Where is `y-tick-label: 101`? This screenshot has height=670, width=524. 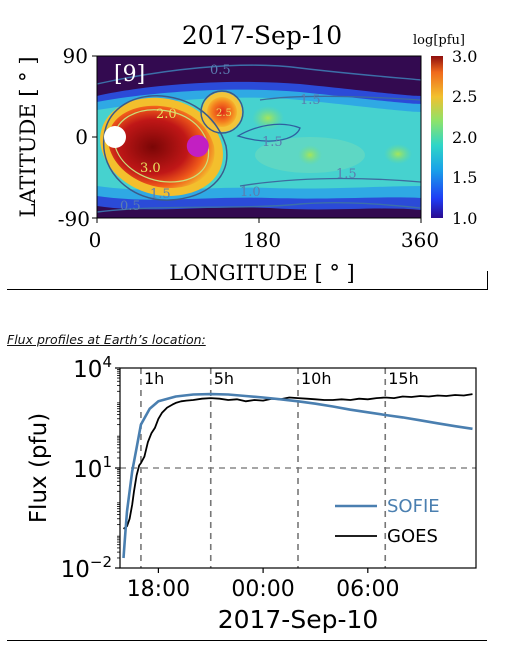
y-tick-label: 101 is located at coordinates (92, 468).